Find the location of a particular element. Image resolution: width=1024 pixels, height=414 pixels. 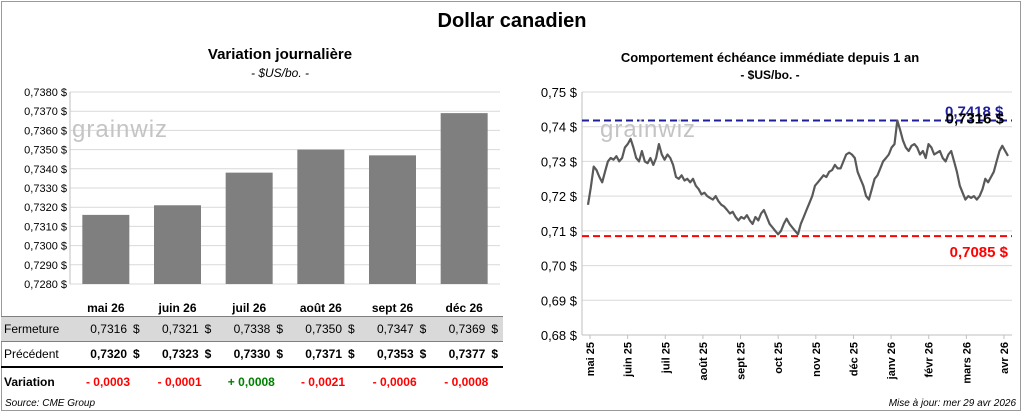

watermark-right: grainwiz is located at coordinates (648, 129).